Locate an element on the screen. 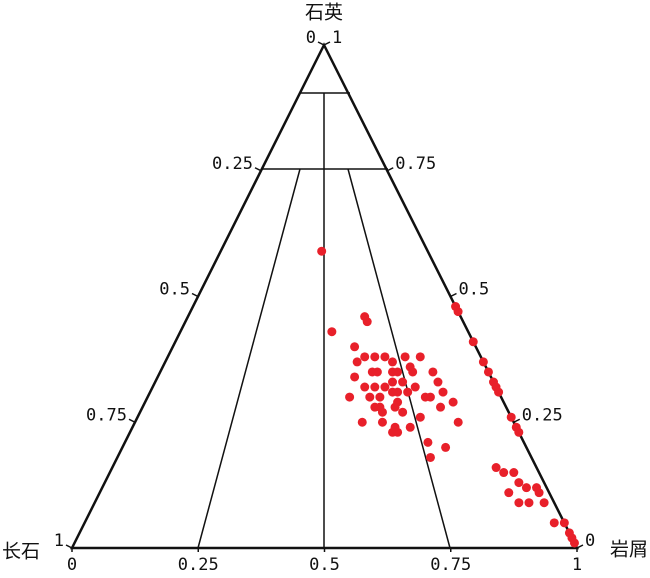 The image size is (650, 578). right-tick-label: 1 is located at coordinates (337, 38).